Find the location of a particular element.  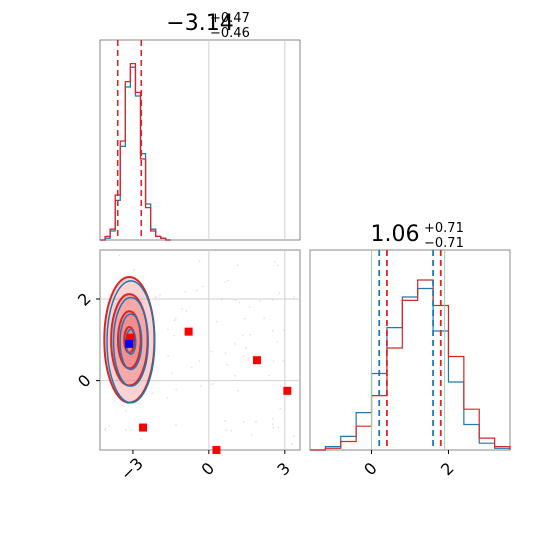

y-tick-label: 0 is located at coordinates (84, 381).